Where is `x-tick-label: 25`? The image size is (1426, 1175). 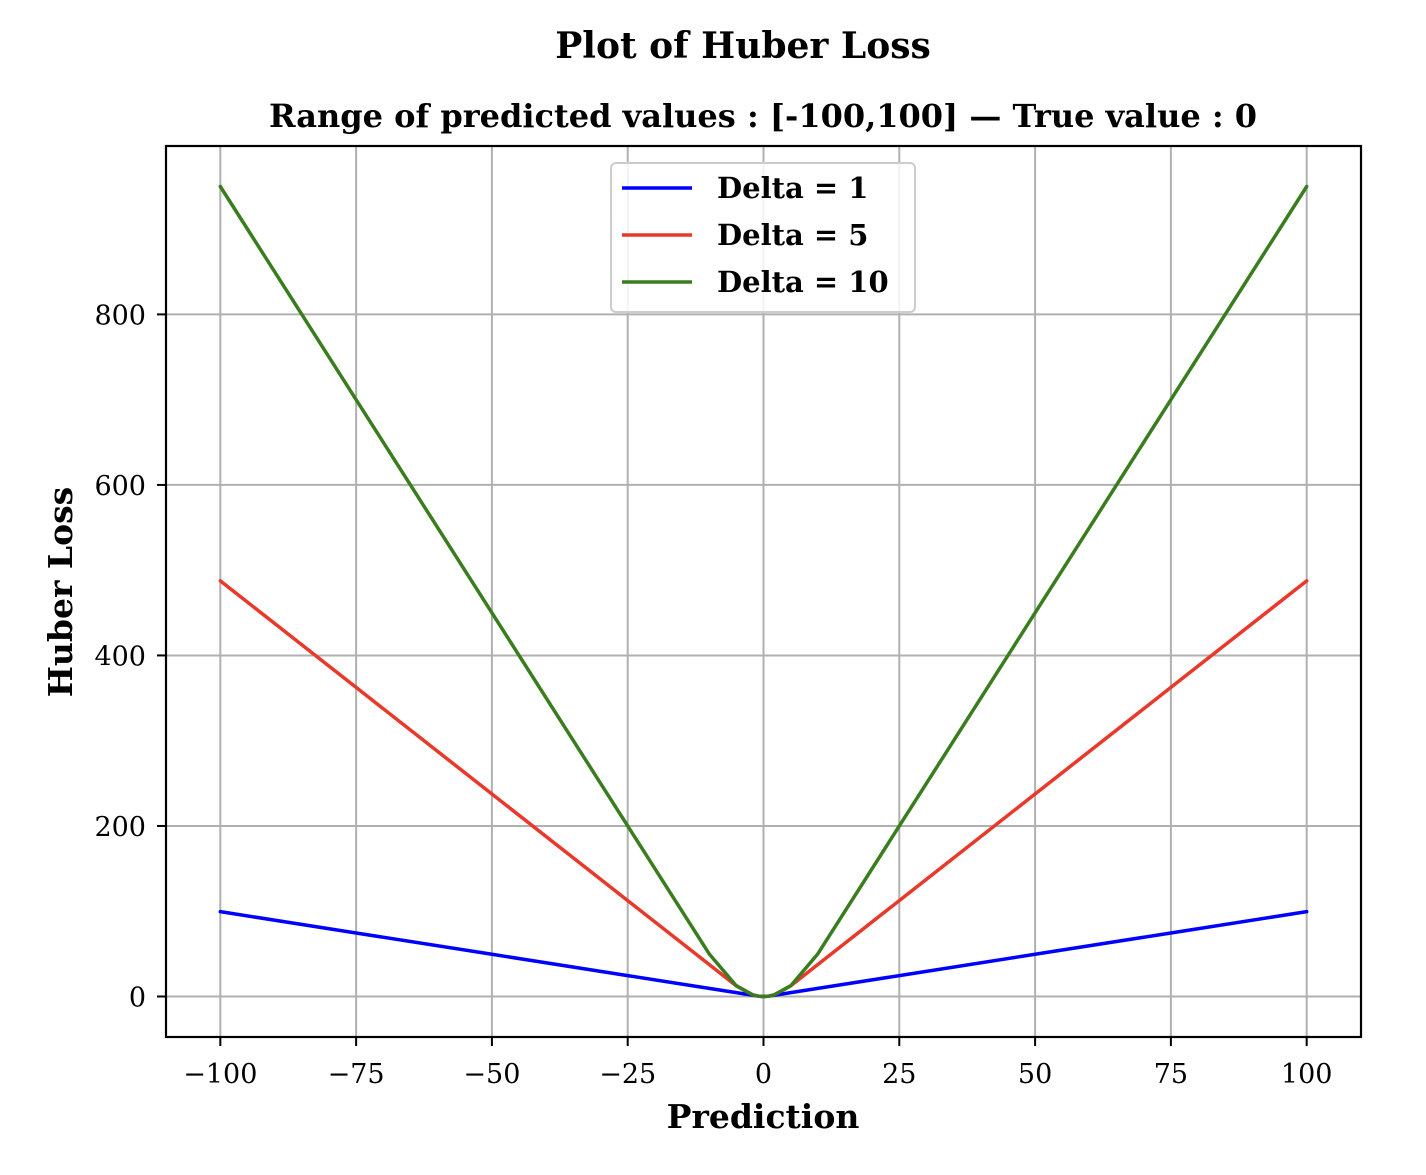 x-tick-label: 25 is located at coordinates (899, 1074).